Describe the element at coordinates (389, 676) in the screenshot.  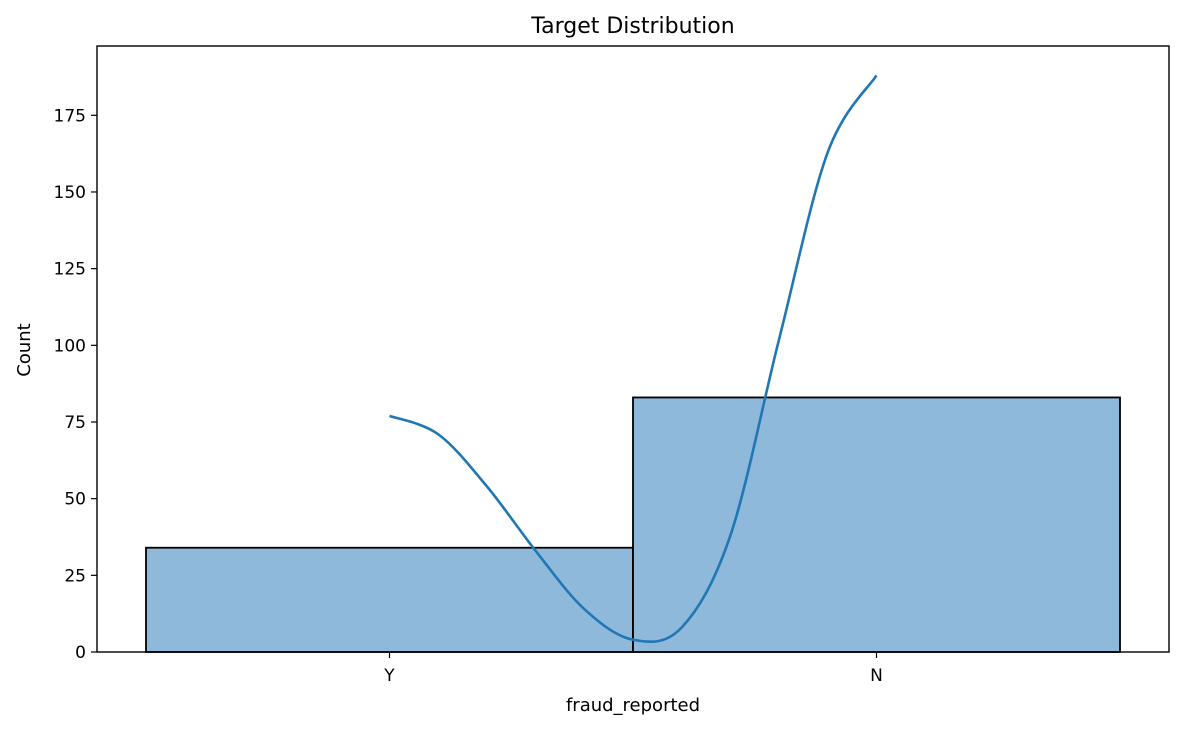
I see `x-tick-label-y: Y` at that location.